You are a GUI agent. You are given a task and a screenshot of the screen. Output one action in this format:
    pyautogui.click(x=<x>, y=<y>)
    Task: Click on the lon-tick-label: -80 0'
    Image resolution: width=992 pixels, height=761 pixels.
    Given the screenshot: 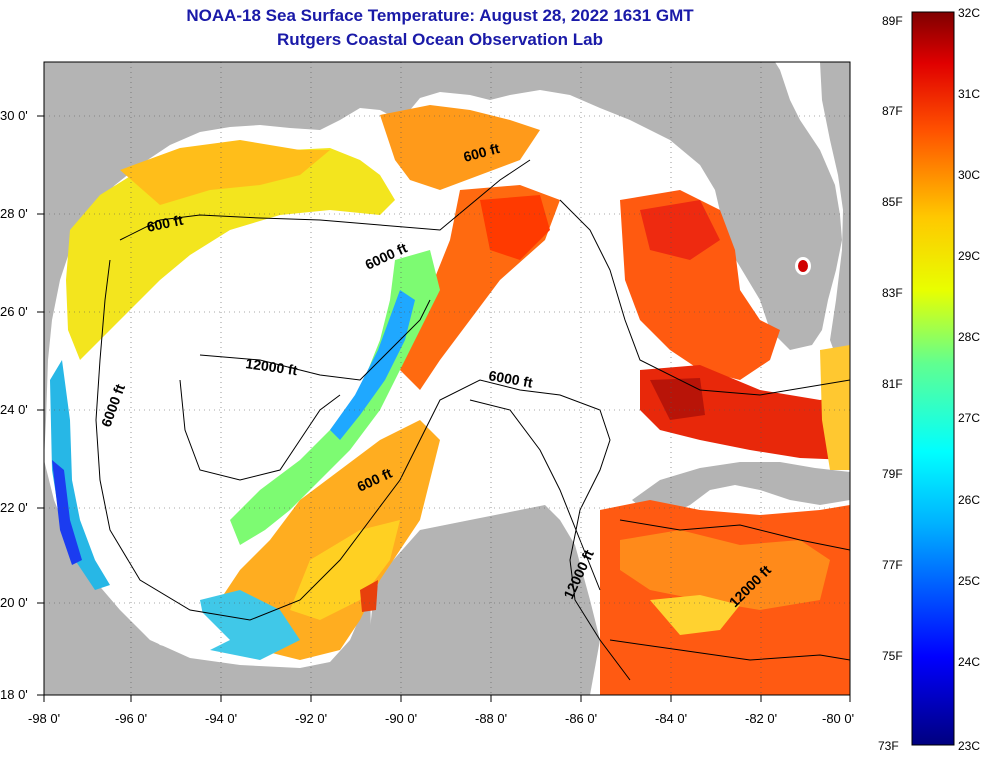 What is the action you would take?
    pyautogui.click(x=838, y=718)
    